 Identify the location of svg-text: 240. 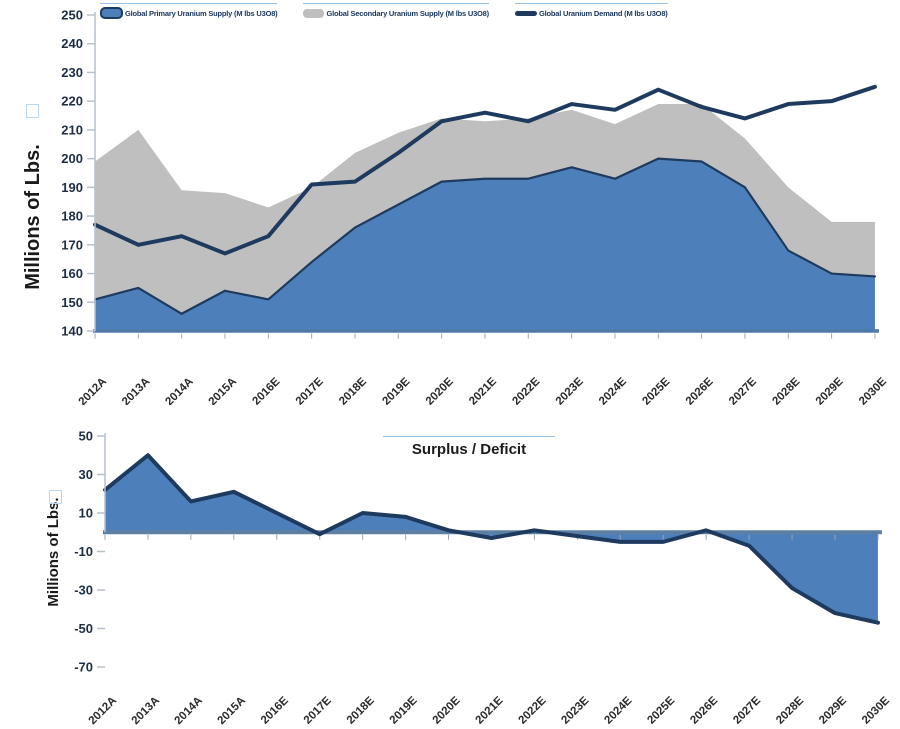
(72, 43).